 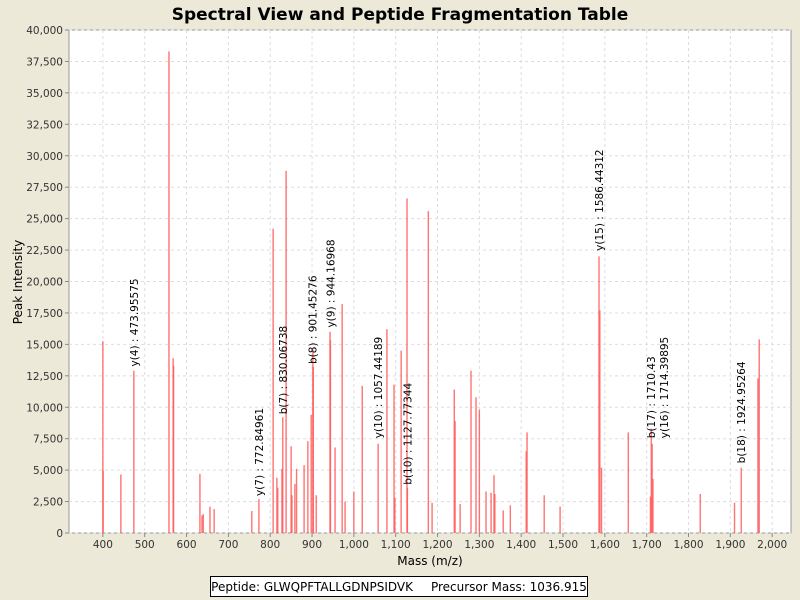 I want to click on y-axis-label: Peak Intensity, so click(x=18, y=282).